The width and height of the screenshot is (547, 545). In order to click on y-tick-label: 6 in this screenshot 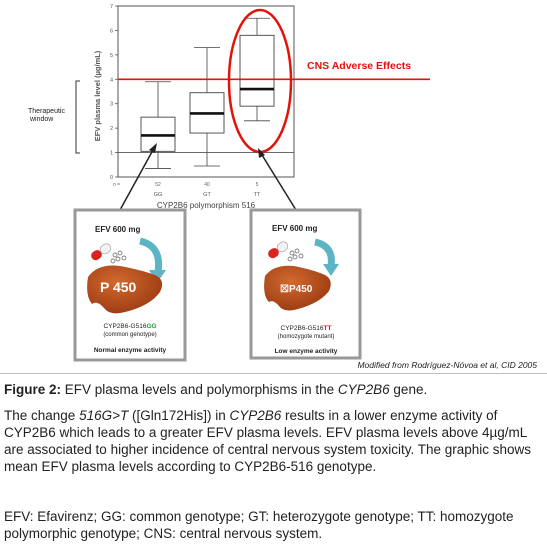, I will do `click(111, 31)`.